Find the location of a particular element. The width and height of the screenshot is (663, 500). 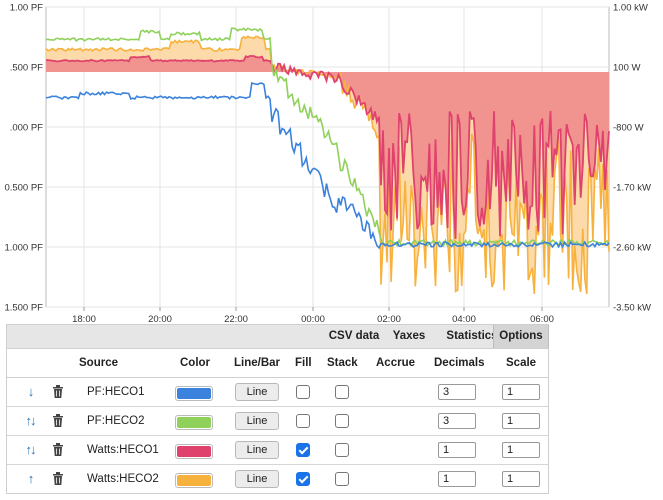

left-axis-tick: 1.00 PF is located at coordinates (26, 8).